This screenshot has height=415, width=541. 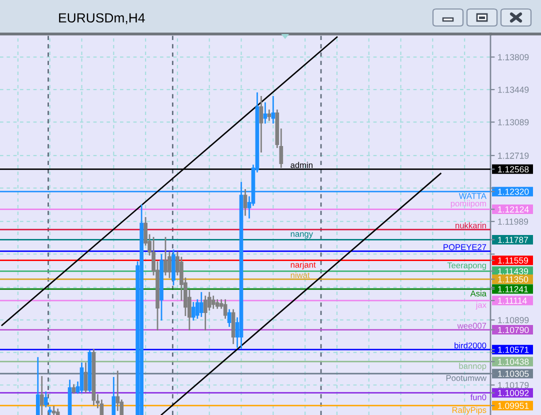 What do you see at coordinates (513, 57) in the screenshot?
I see `y-tick-label: 1.13809` at bounding box center [513, 57].